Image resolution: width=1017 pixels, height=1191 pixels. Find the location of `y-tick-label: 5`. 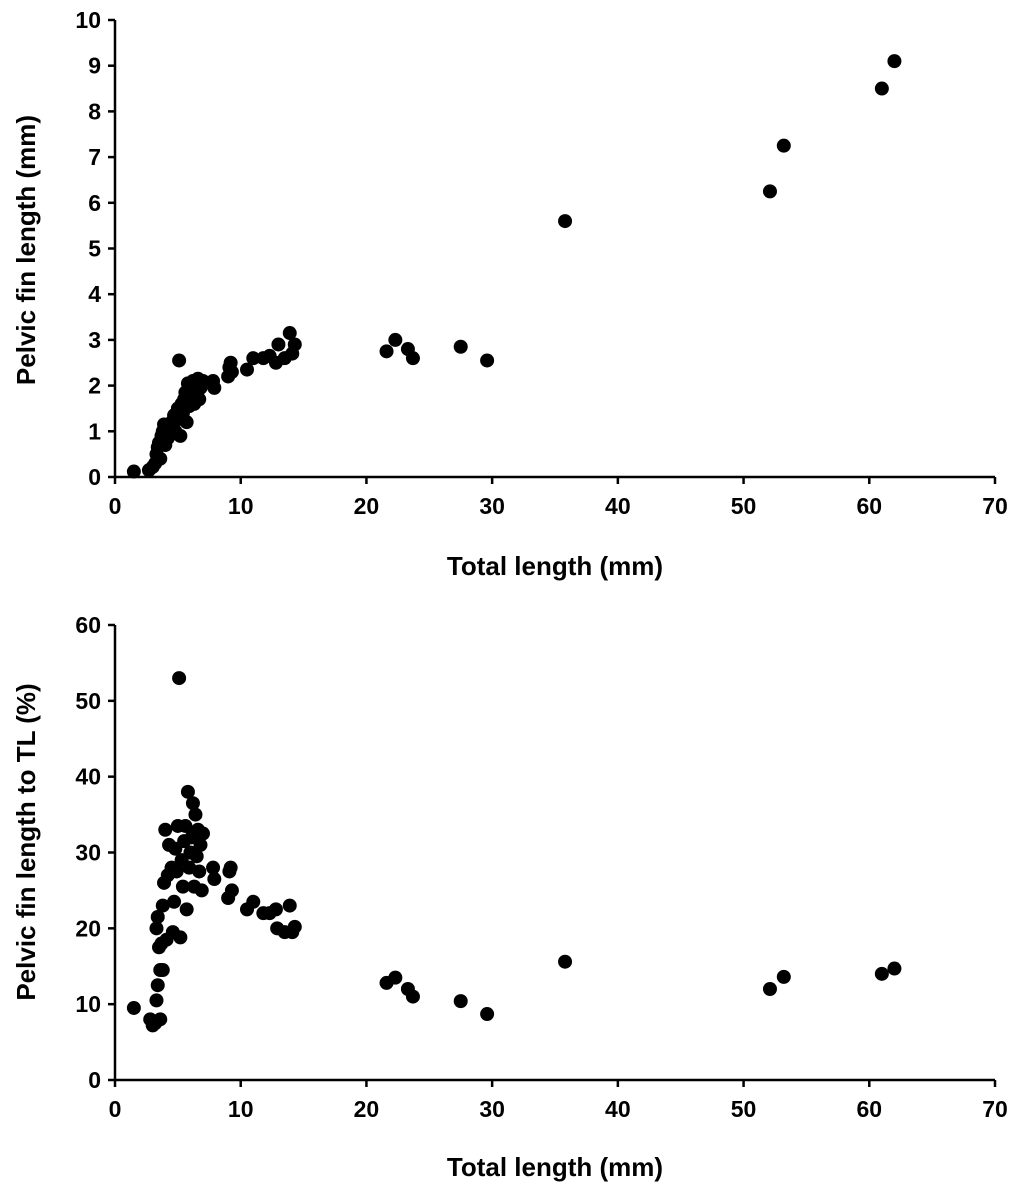

y-tick-label: 5 is located at coordinates (94, 249).